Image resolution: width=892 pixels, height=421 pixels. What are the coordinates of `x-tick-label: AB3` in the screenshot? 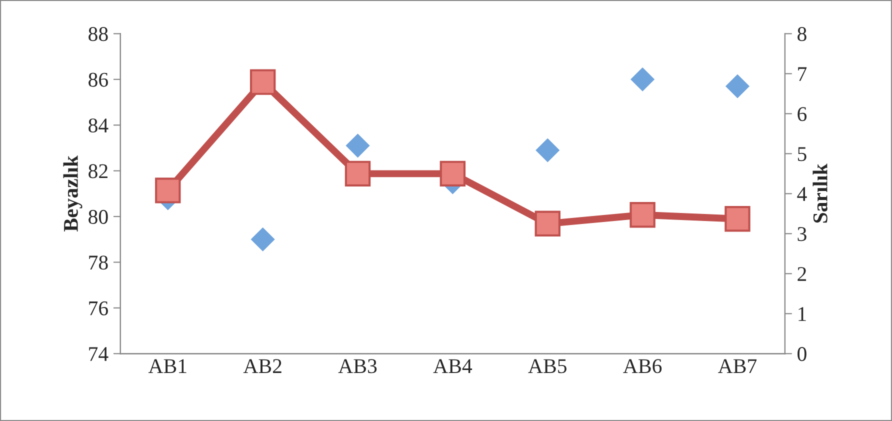 It's located at (357, 366).